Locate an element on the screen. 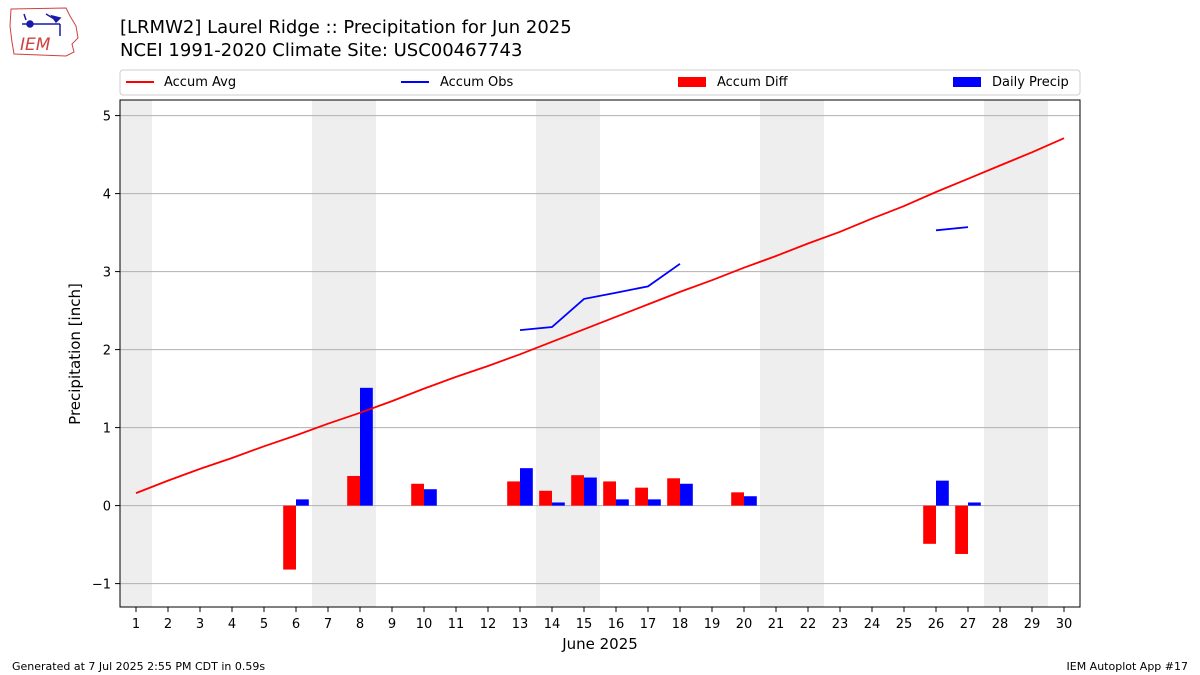 This screenshot has width=1200, height=675. y-axis-label: Precipitation [inch] is located at coordinates (75, 354).